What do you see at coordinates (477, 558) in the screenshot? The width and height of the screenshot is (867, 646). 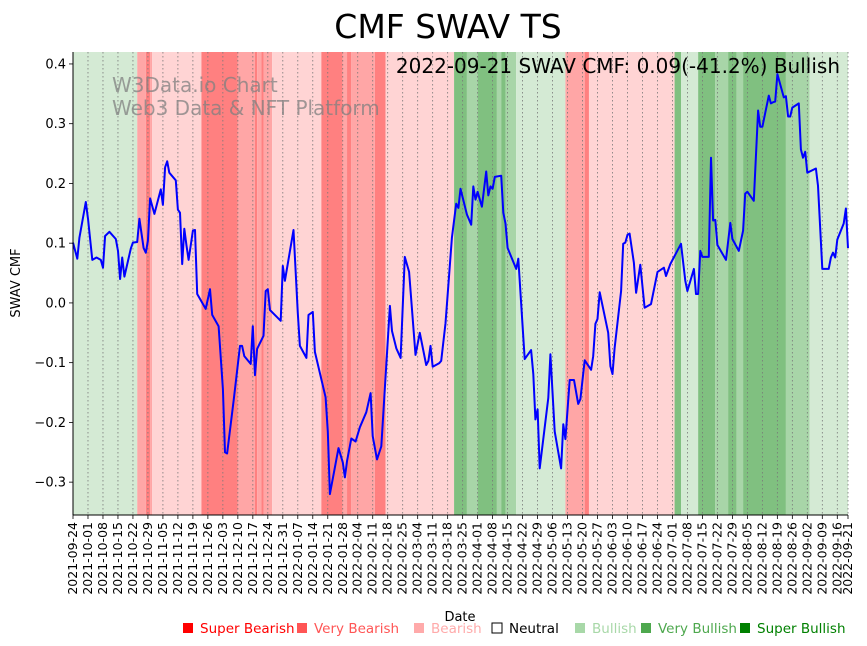 I see `x-tick-label: 2022-04-01` at bounding box center [477, 558].